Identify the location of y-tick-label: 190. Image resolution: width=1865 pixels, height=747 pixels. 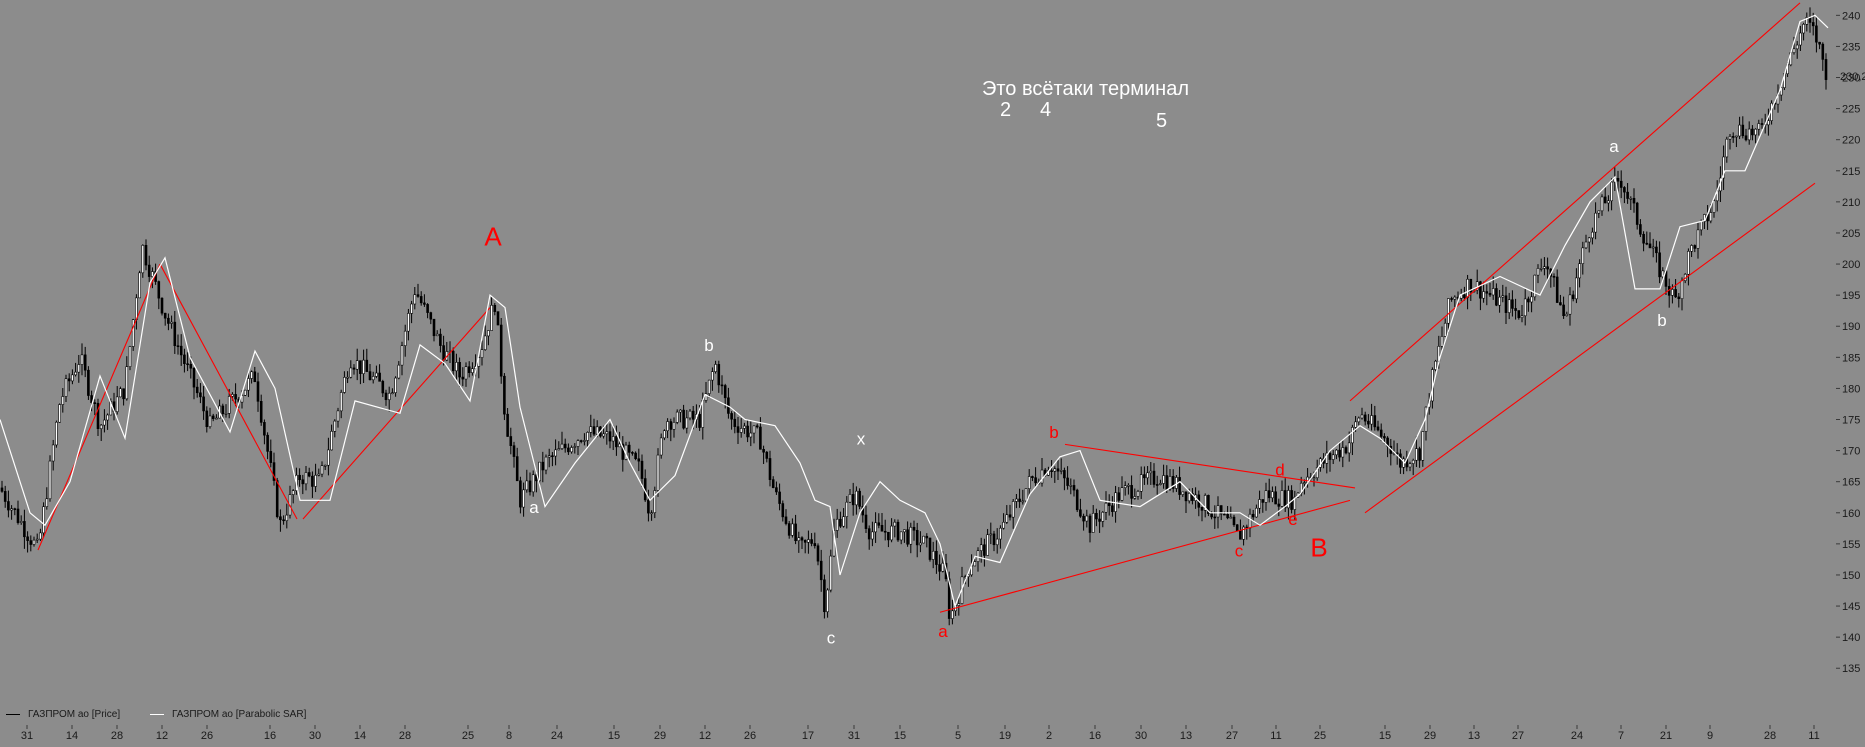
(1851, 327).